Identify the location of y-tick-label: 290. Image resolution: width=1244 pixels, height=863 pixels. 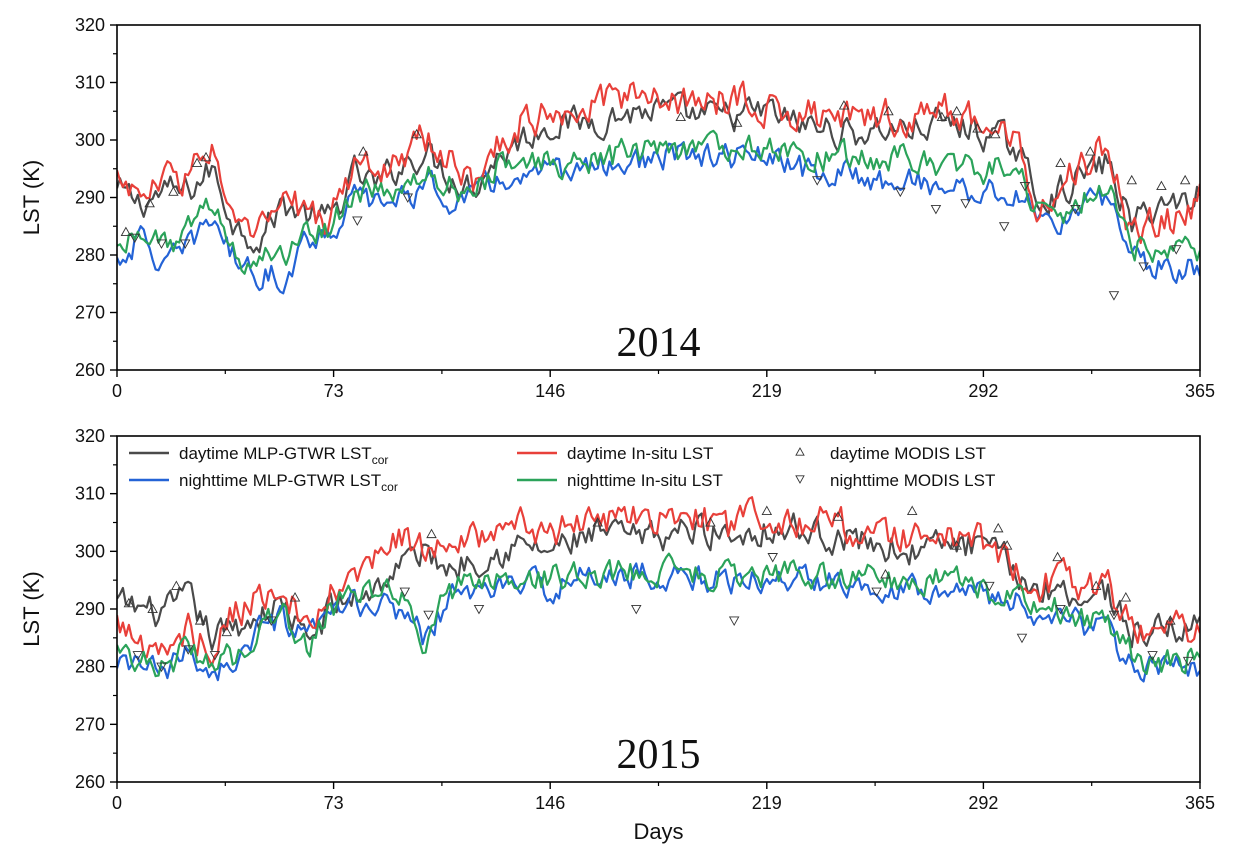
(90, 609).